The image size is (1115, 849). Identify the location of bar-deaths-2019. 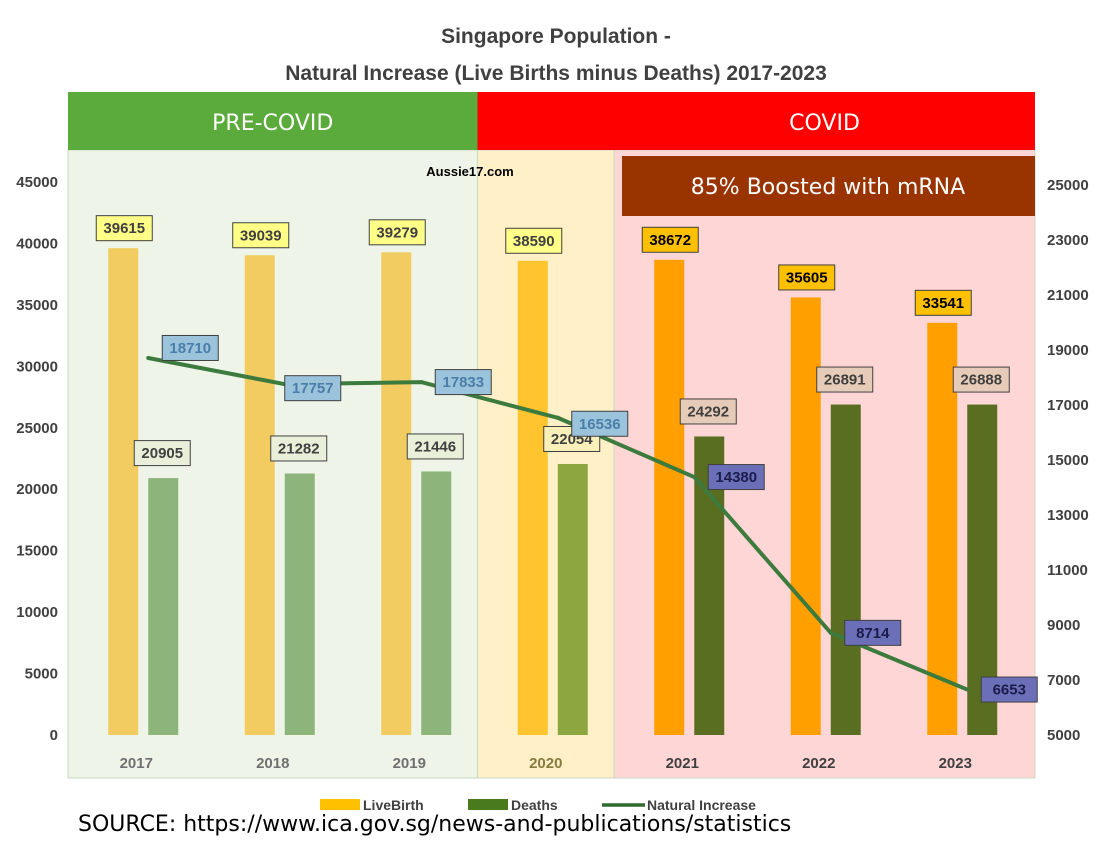
(436, 603).